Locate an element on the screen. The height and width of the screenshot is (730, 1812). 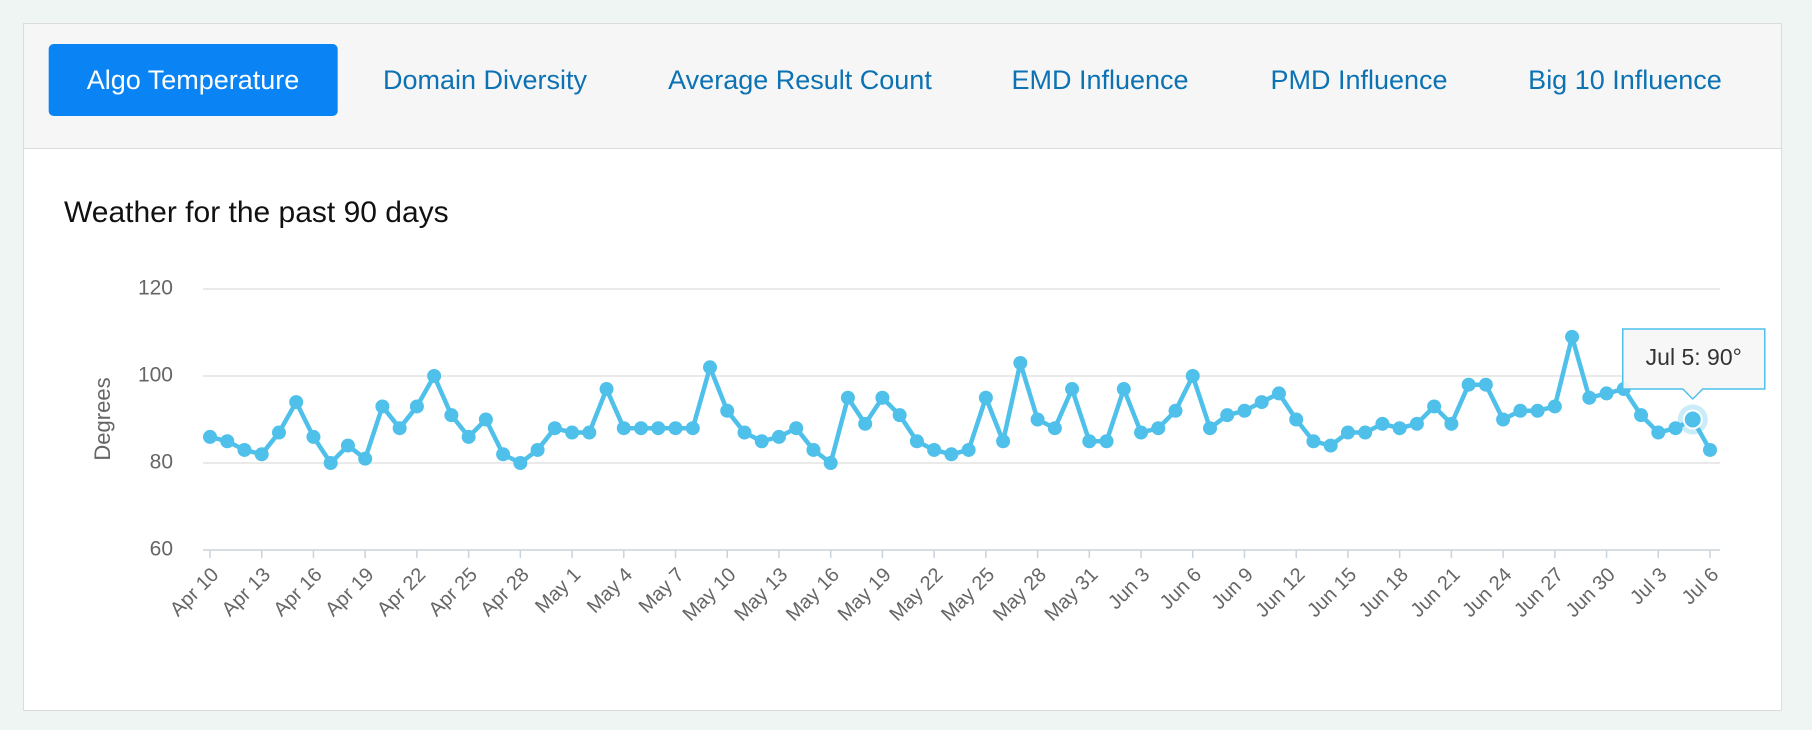
tab: EMD Influence is located at coordinates (1100, 80).